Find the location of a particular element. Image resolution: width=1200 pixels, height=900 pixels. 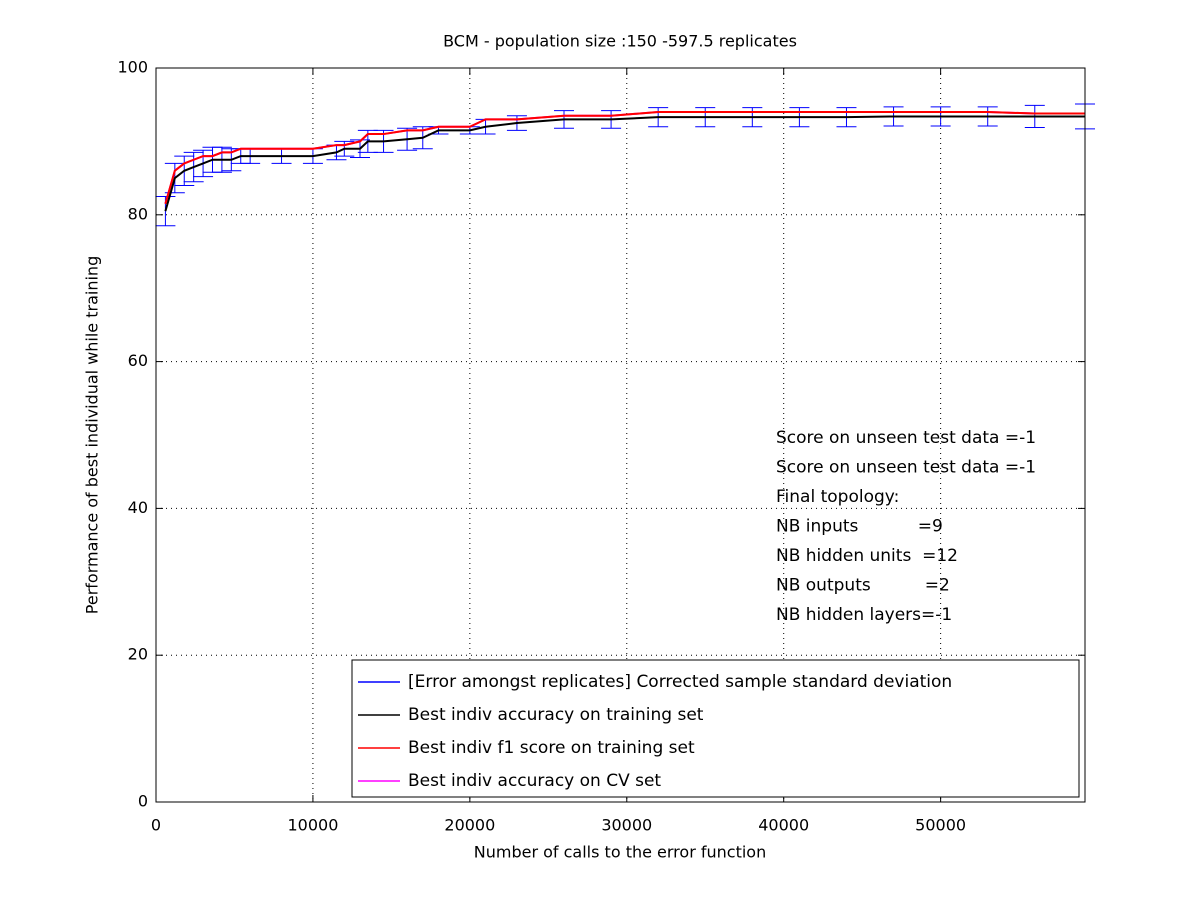

y-tick-label: 100 is located at coordinates (132, 67).